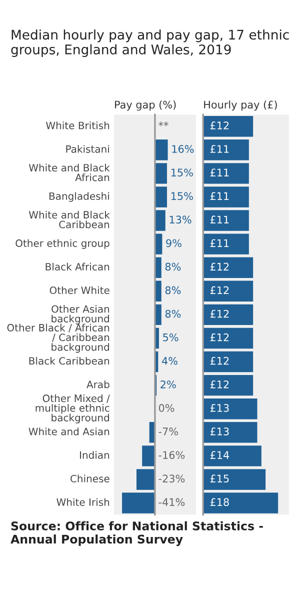 The image size is (300, 600). I want to click on y-tick-label: White Irish, so click(83, 502).